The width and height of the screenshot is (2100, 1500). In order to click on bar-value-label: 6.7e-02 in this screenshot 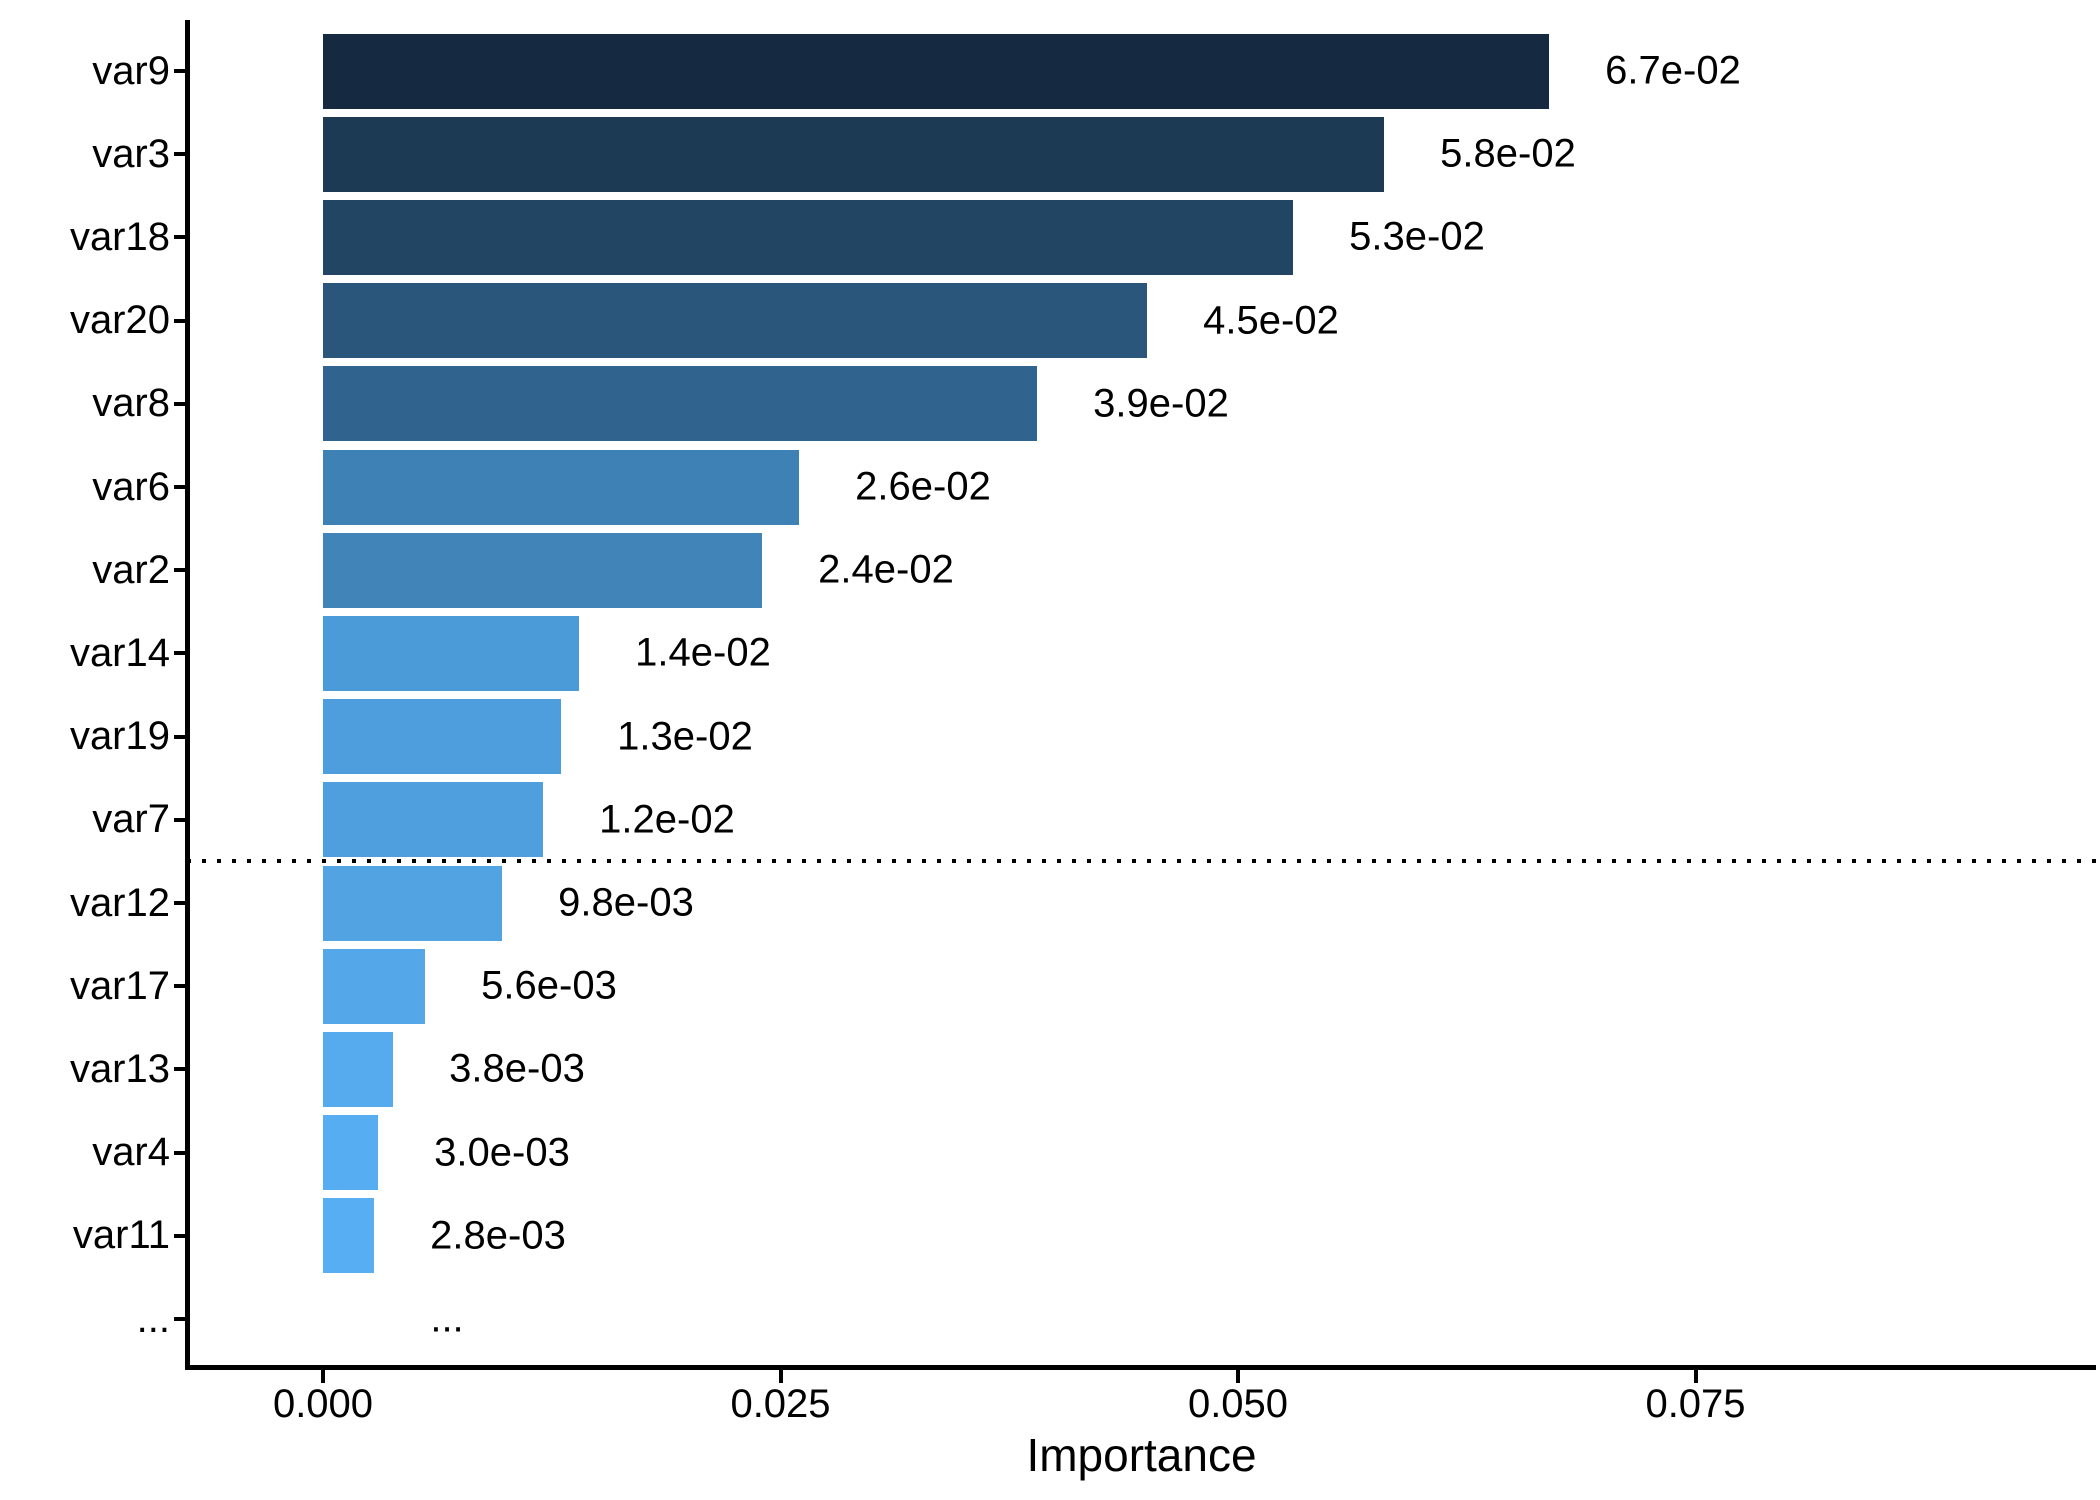, I will do `click(1673, 70)`.